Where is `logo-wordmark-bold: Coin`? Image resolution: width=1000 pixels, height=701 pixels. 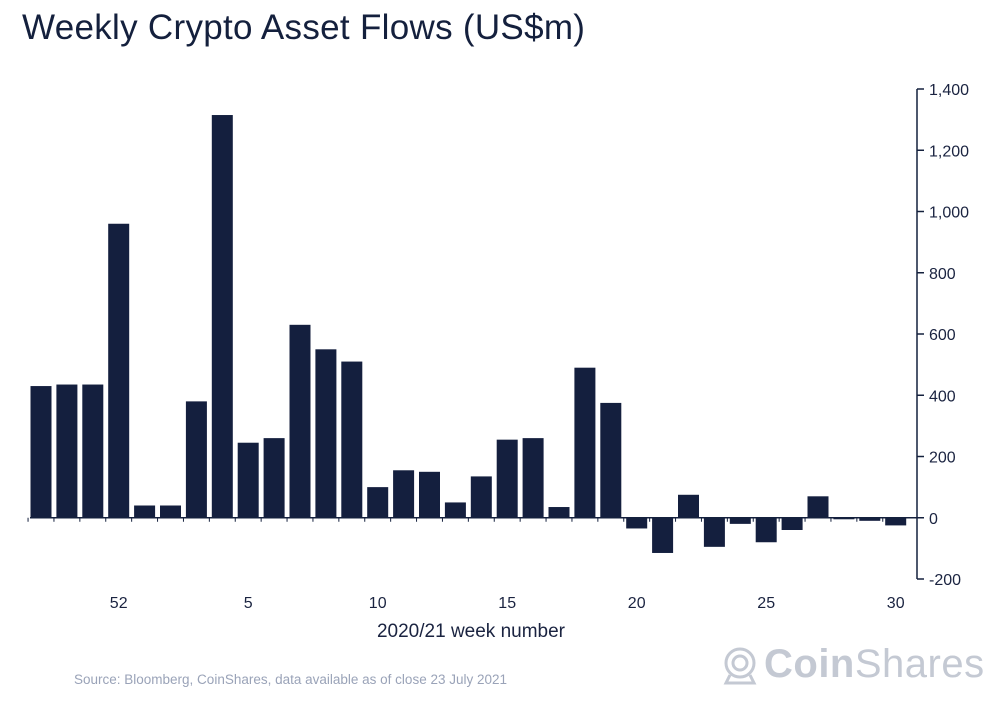 logo-wordmark-bold: Coin is located at coordinates (809, 664).